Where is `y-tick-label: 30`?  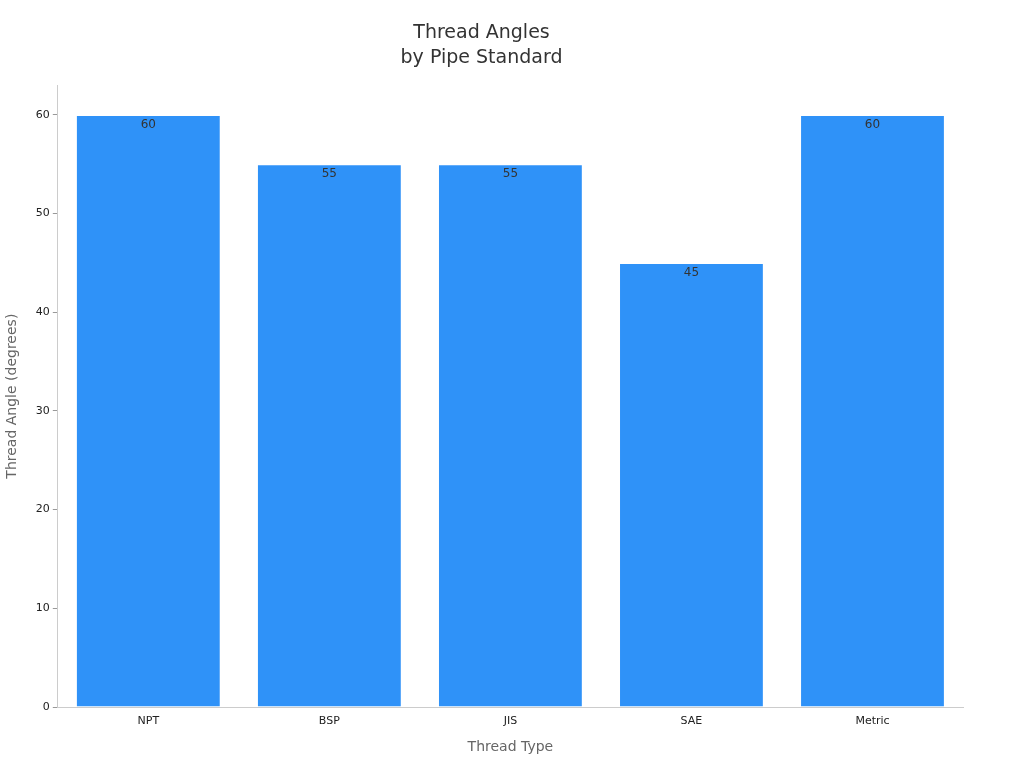 y-tick-label: 30 is located at coordinates (42, 410).